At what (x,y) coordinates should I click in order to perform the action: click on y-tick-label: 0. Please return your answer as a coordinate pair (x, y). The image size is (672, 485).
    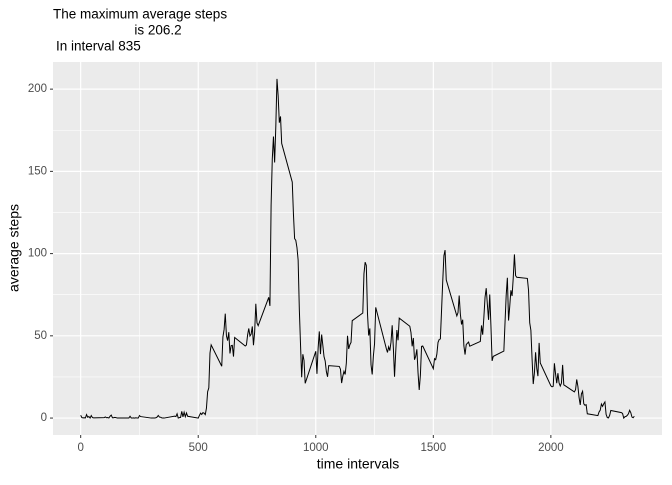
    Looking at the image, I should click on (44, 418).